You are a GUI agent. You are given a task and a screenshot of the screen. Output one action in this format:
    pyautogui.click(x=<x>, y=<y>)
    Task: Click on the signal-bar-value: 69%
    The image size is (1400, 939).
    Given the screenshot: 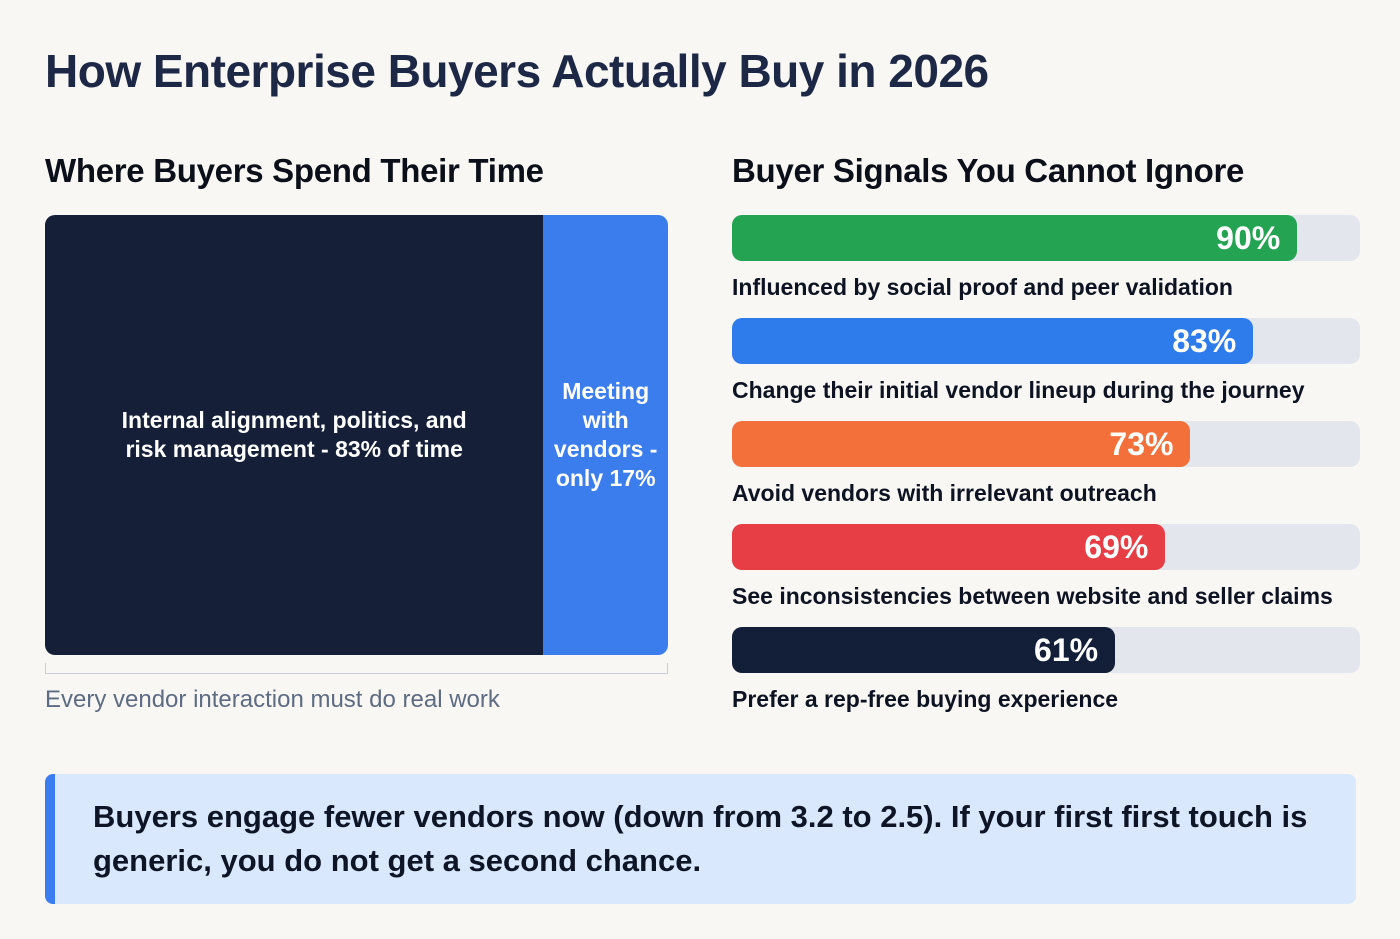 What is the action you would take?
    pyautogui.click(x=1116, y=547)
    